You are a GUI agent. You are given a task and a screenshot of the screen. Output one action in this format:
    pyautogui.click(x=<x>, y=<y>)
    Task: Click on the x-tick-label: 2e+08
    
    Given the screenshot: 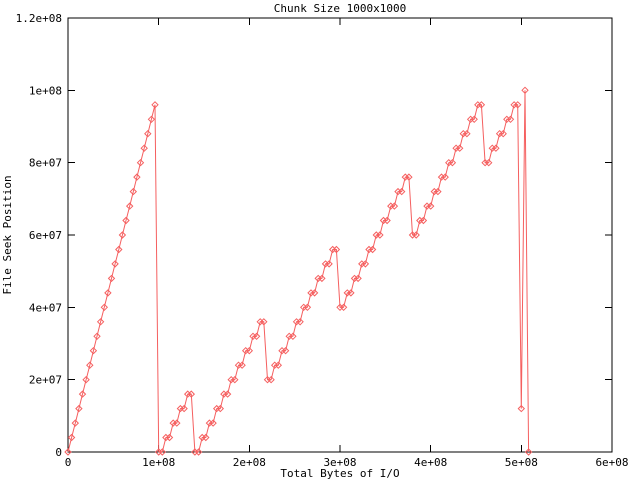 What is the action you would take?
    pyautogui.click(x=249, y=462)
    